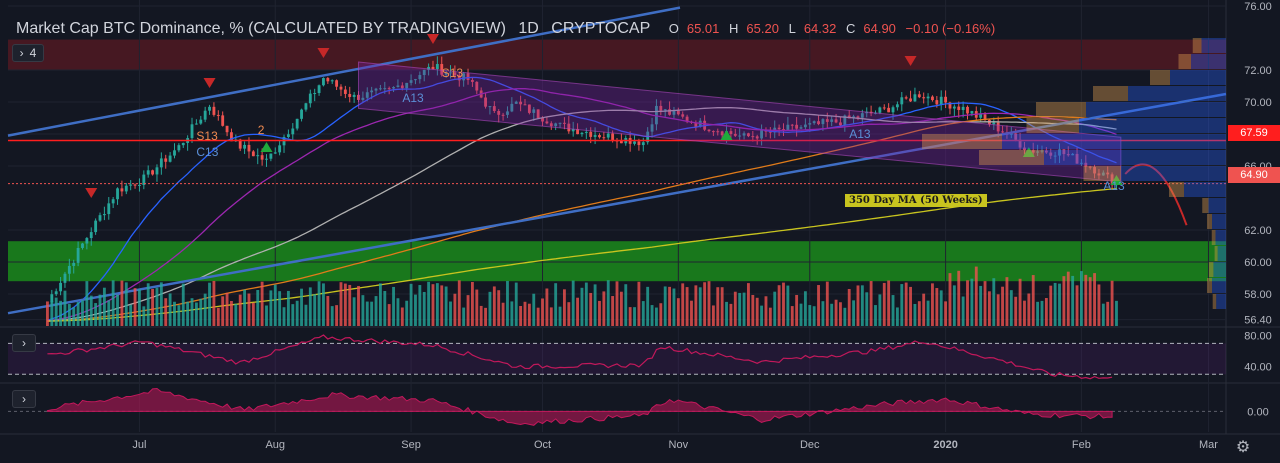 The image size is (1280, 463). What do you see at coordinates (528, 28) in the screenshot?
I see `interval-label: 1D` at bounding box center [528, 28].